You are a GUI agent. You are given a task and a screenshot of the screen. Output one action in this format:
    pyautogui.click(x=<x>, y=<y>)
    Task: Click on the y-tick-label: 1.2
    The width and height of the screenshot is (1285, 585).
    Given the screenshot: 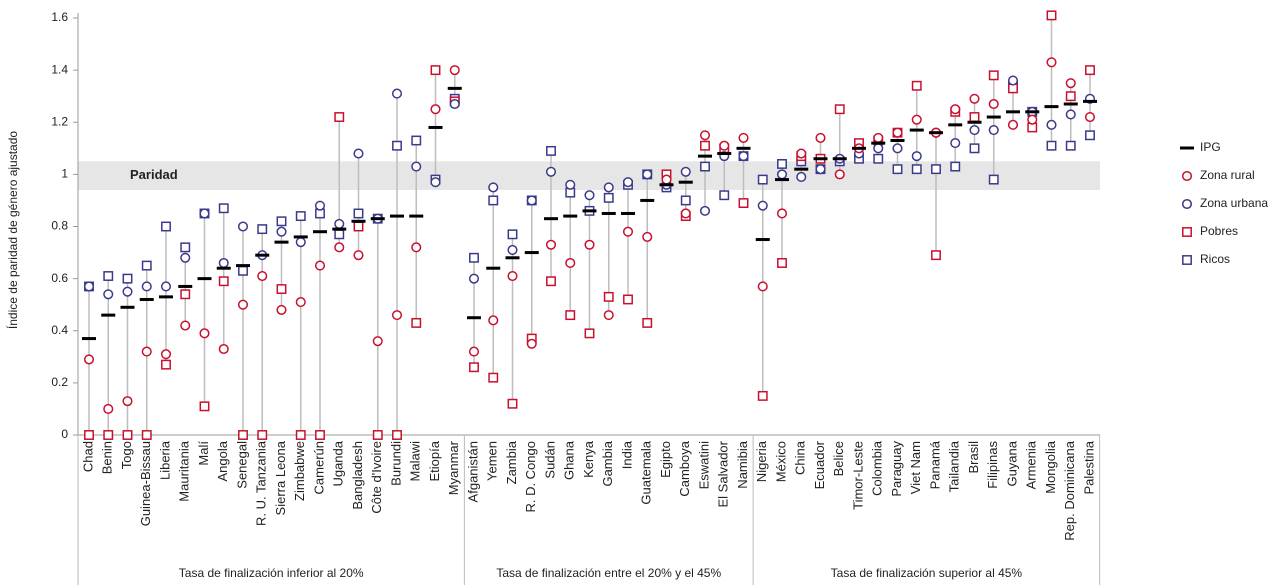 What is the action you would take?
    pyautogui.click(x=59, y=121)
    